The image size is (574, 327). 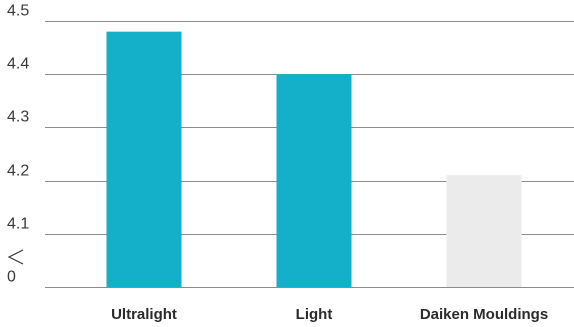 I want to click on x-category-label: Light, so click(x=314, y=314).